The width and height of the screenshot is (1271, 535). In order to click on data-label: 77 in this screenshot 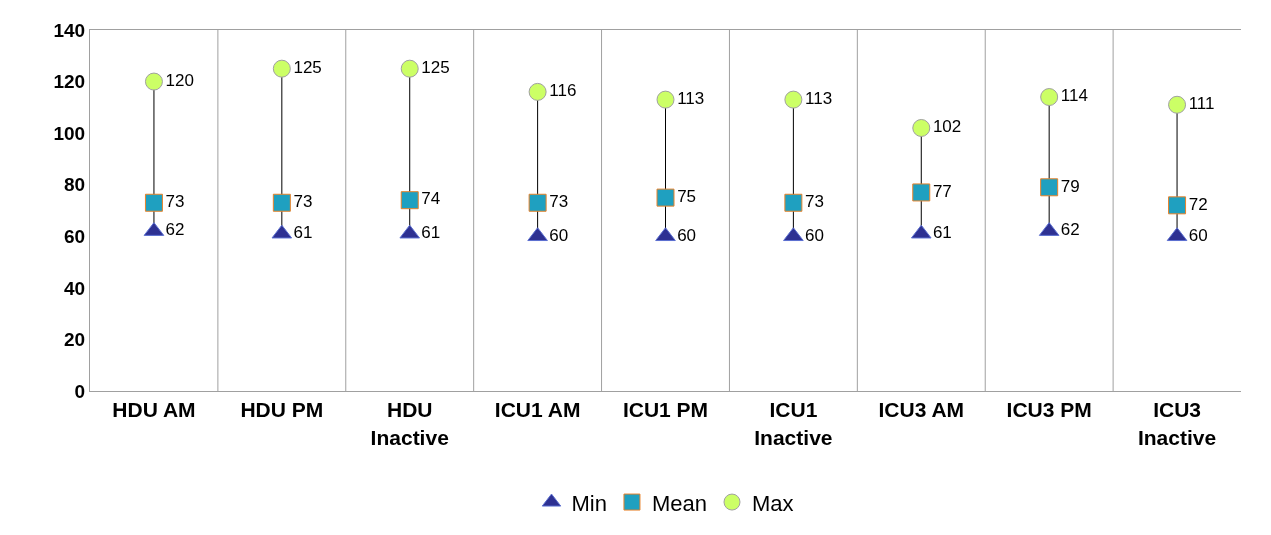, I will do `click(942, 191)`.